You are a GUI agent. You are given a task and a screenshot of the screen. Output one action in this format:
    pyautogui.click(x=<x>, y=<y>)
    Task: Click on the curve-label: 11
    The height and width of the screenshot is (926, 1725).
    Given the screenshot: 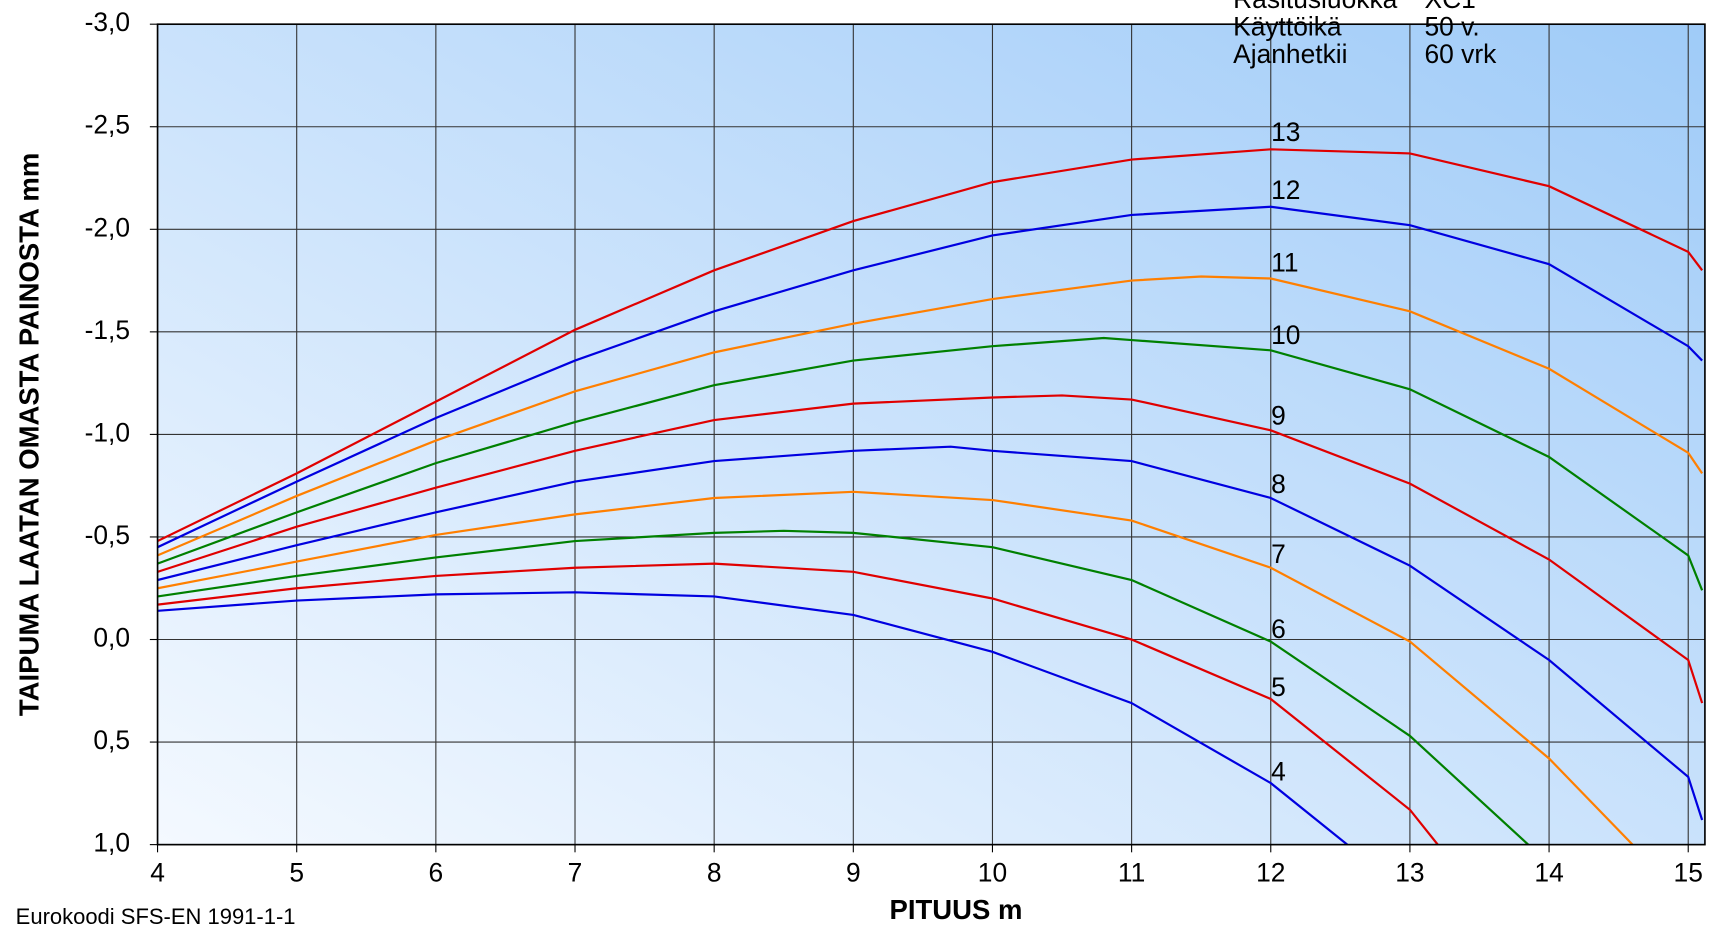 What is the action you would take?
    pyautogui.click(x=1284, y=263)
    